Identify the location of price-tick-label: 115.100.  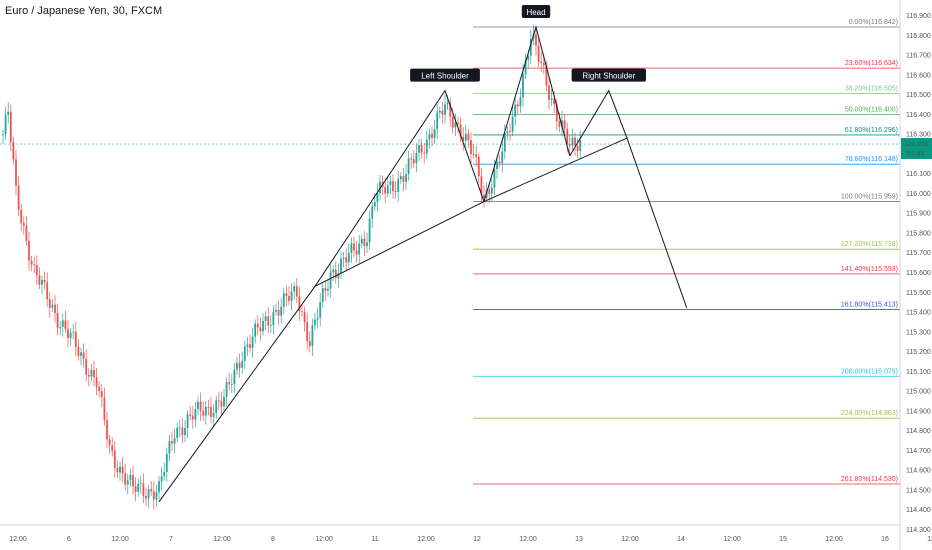
(918, 372).